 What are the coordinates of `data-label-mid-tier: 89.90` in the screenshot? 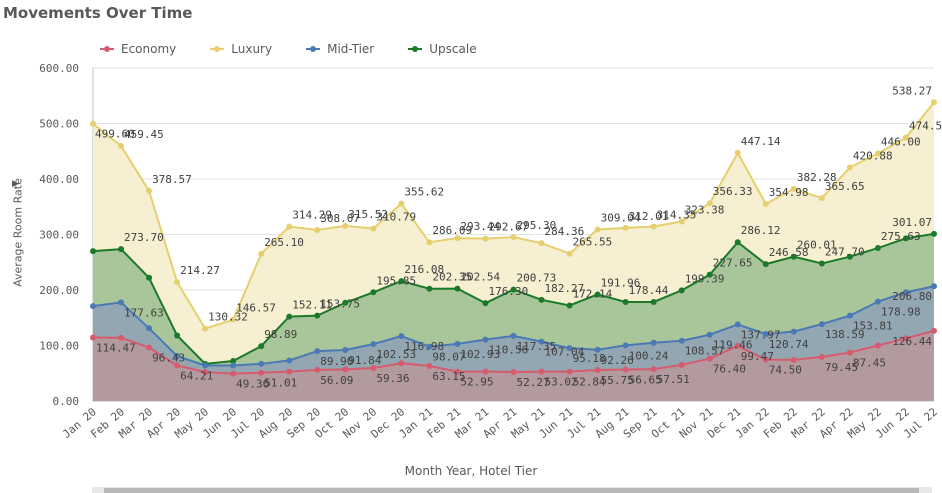 It's located at (336, 361).